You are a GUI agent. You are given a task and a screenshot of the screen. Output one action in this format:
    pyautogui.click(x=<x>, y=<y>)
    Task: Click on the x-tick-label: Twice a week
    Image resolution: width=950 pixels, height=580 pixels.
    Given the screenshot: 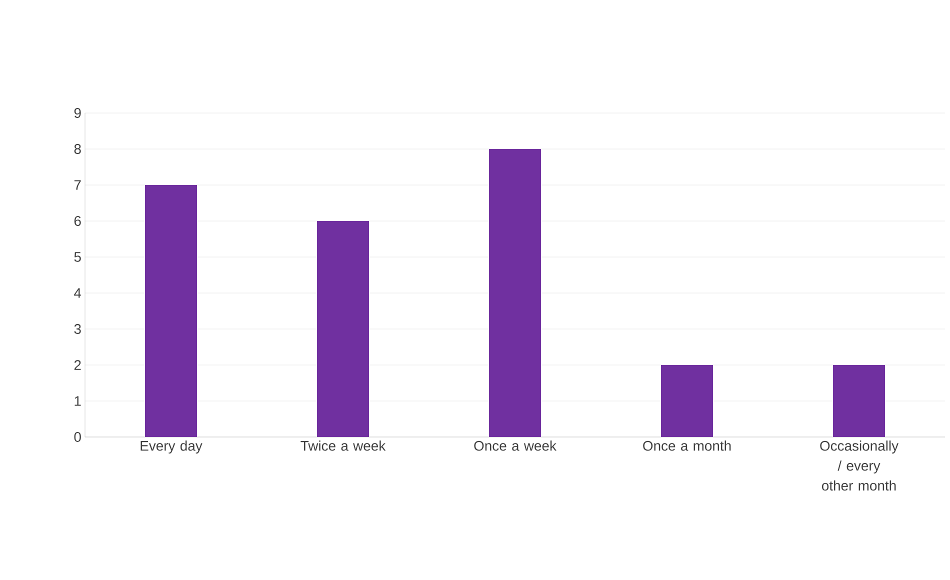 What is the action you would take?
    pyautogui.click(x=343, y=445)
    